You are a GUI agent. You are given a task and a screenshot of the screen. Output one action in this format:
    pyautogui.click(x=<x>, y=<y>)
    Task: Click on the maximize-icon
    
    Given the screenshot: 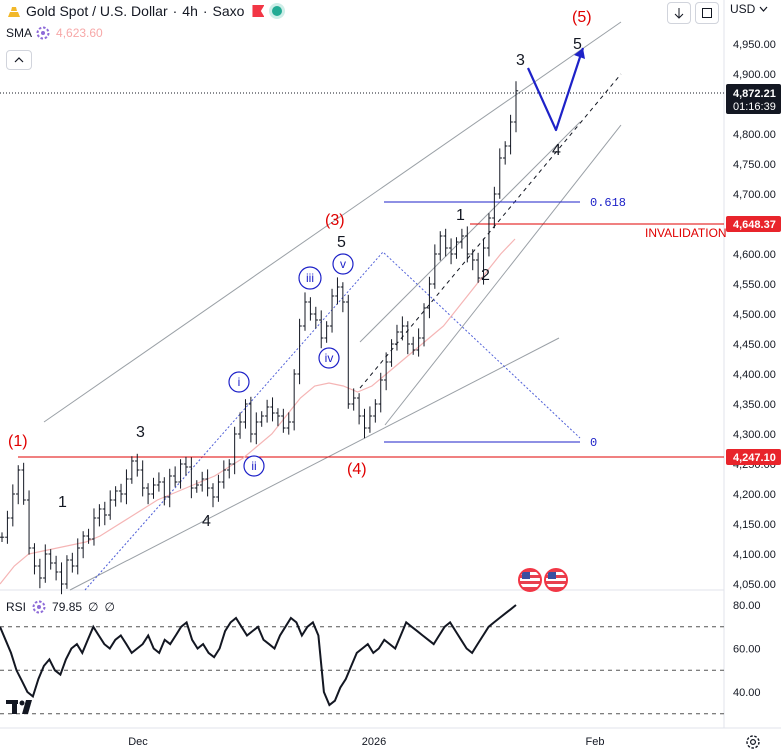 What is the action you would take?
    pyautogui.click(x=707, y=13)
    